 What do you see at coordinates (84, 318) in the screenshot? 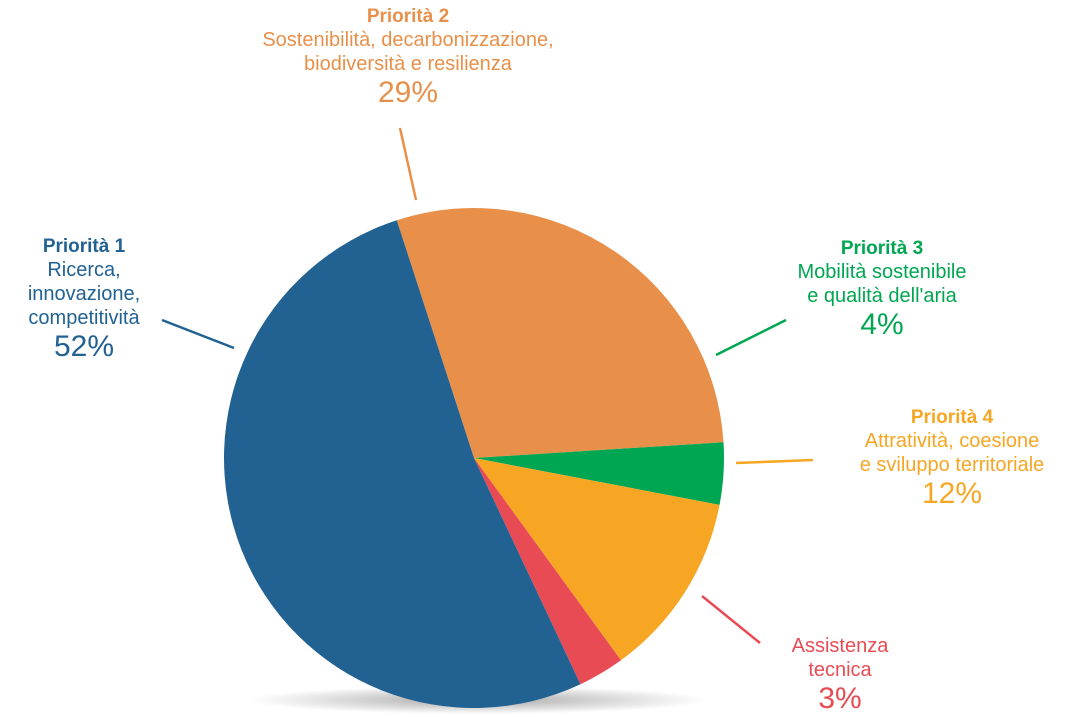
I see `slice-description: competitività` at bounding box center [84, 318].